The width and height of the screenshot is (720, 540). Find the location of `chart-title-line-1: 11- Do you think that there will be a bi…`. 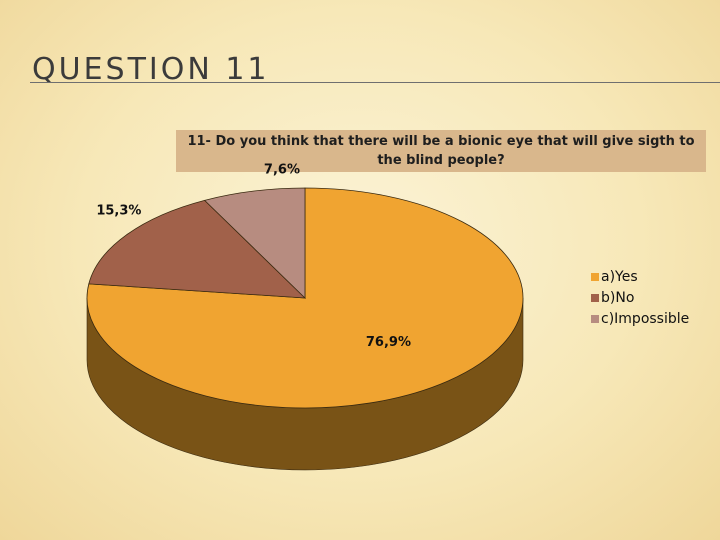

chart-title-line-1: 11- Do you think that there will be a bi… is located at coordinates (441, 141).